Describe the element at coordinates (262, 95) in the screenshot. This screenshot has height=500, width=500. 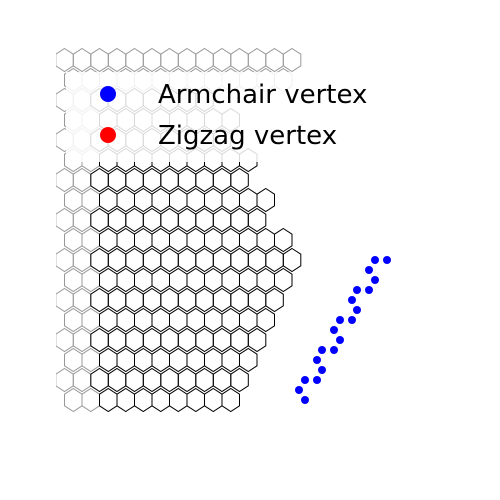
I see `legend-label-armchair: Armchair vertex` at that location.